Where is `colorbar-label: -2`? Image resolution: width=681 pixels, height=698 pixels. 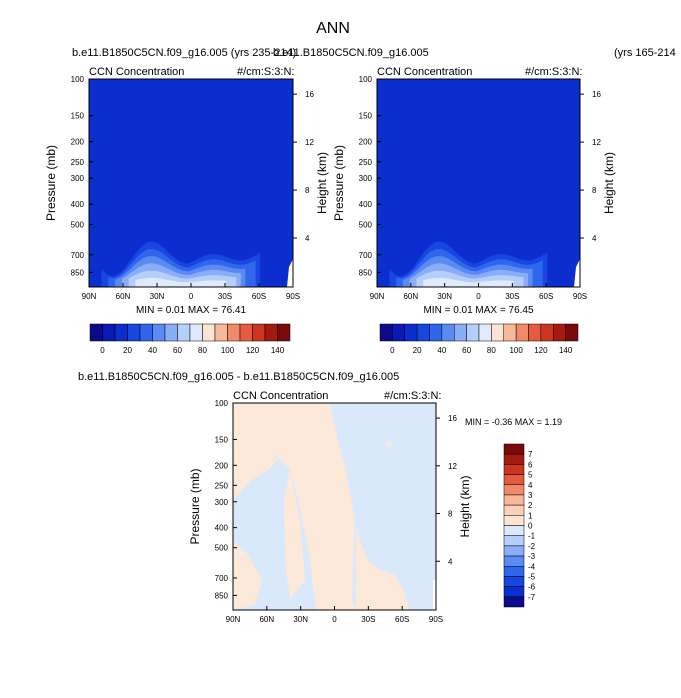 colorbar-label: -2 is located at coordinates (532, 546).